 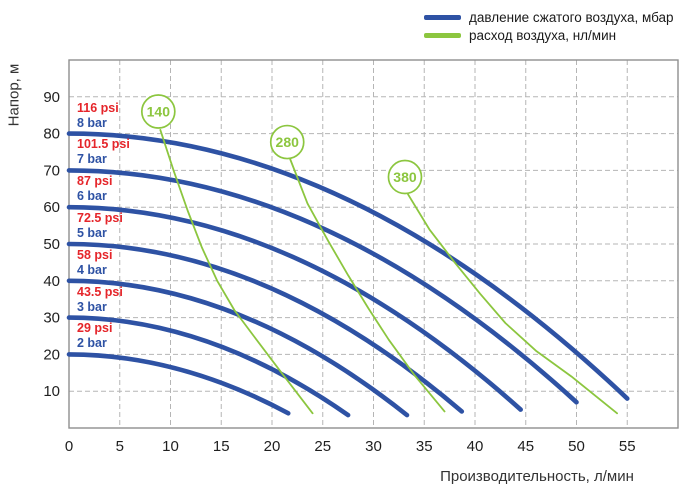 I want to click on x-tick-label: 30, so click(x=373, y=446).